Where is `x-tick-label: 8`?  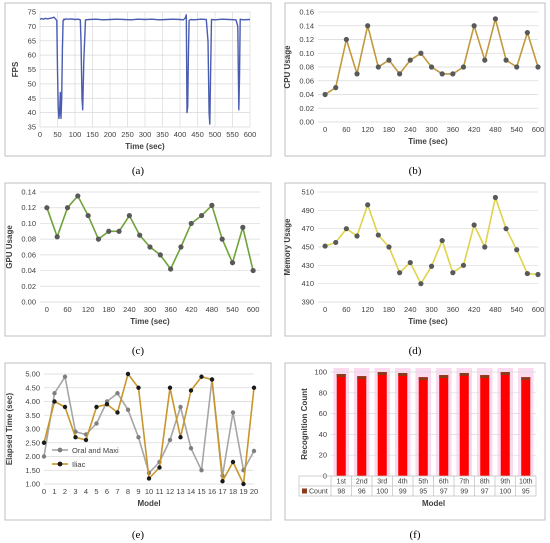 x-tick-label: 8 is located at coordinates (128, 491).